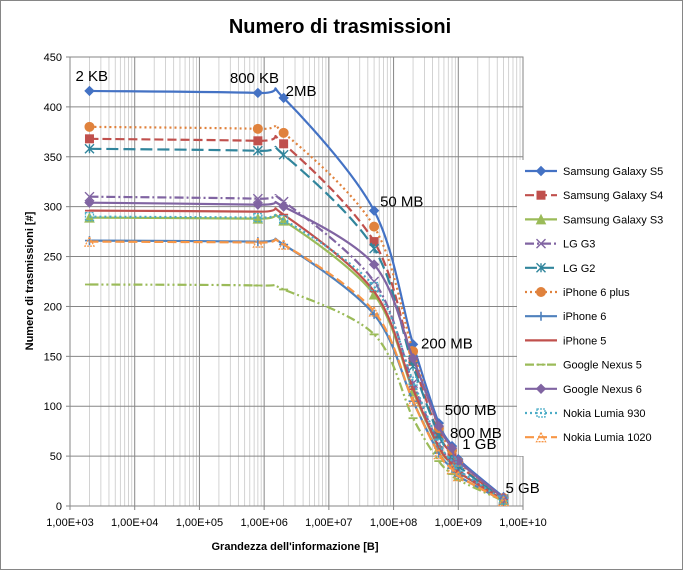 The height and width of the screenshot is (570, 683). I want to click on legend-label: Samsung Galaxy S3, so click(613, 220).